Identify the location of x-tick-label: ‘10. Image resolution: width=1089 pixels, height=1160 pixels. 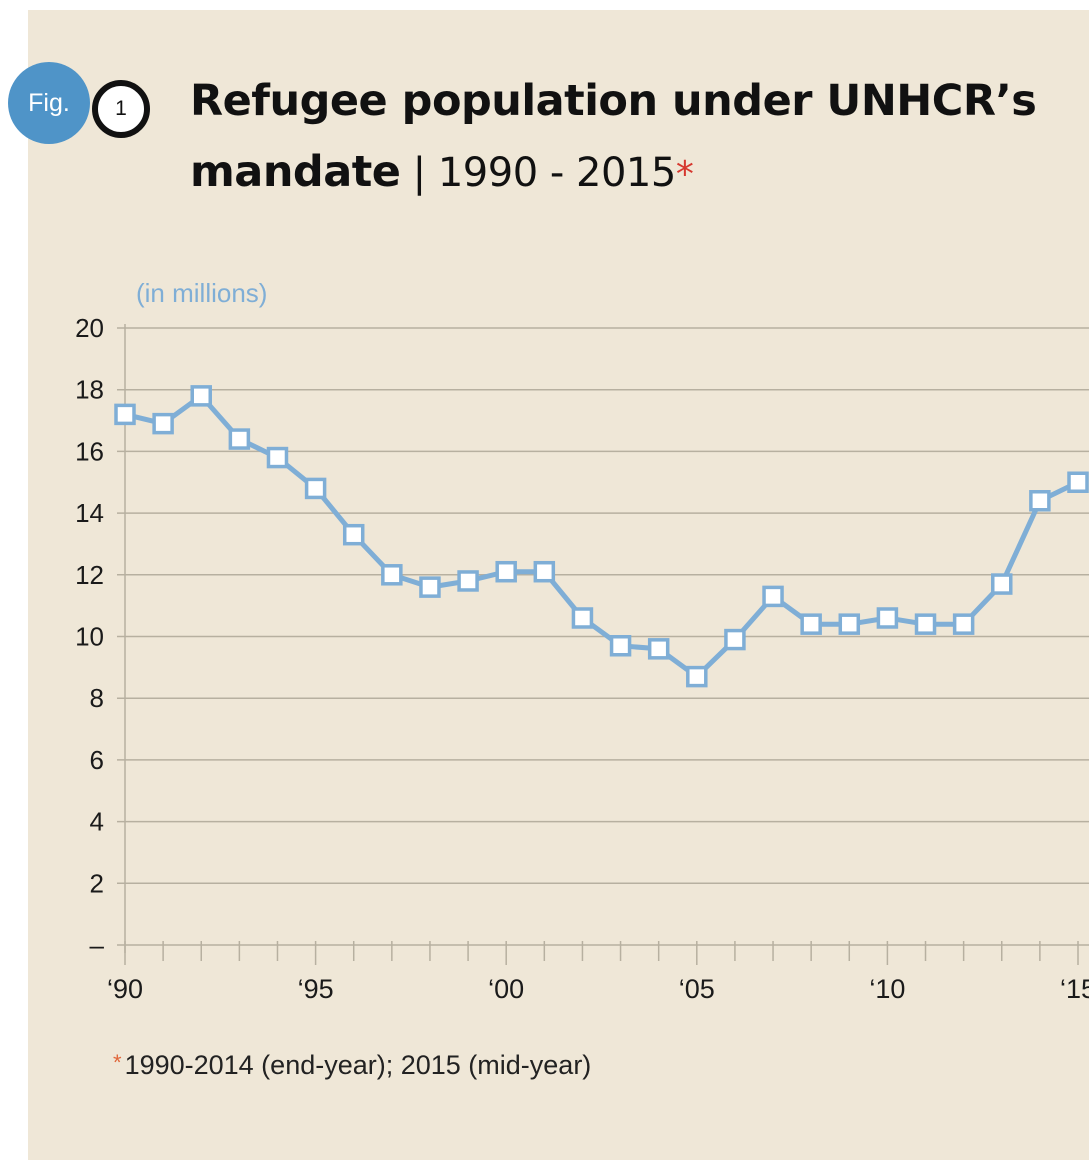
(887, 989).